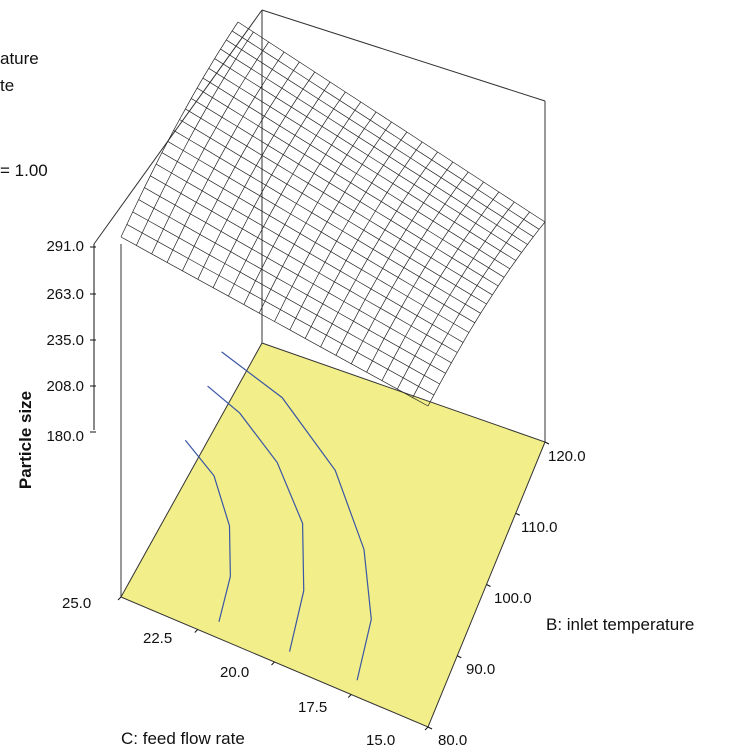 This screenshot has width=755, height=753. I want to click on y-axis-label: C: feed flow rate, so click(183, 738).